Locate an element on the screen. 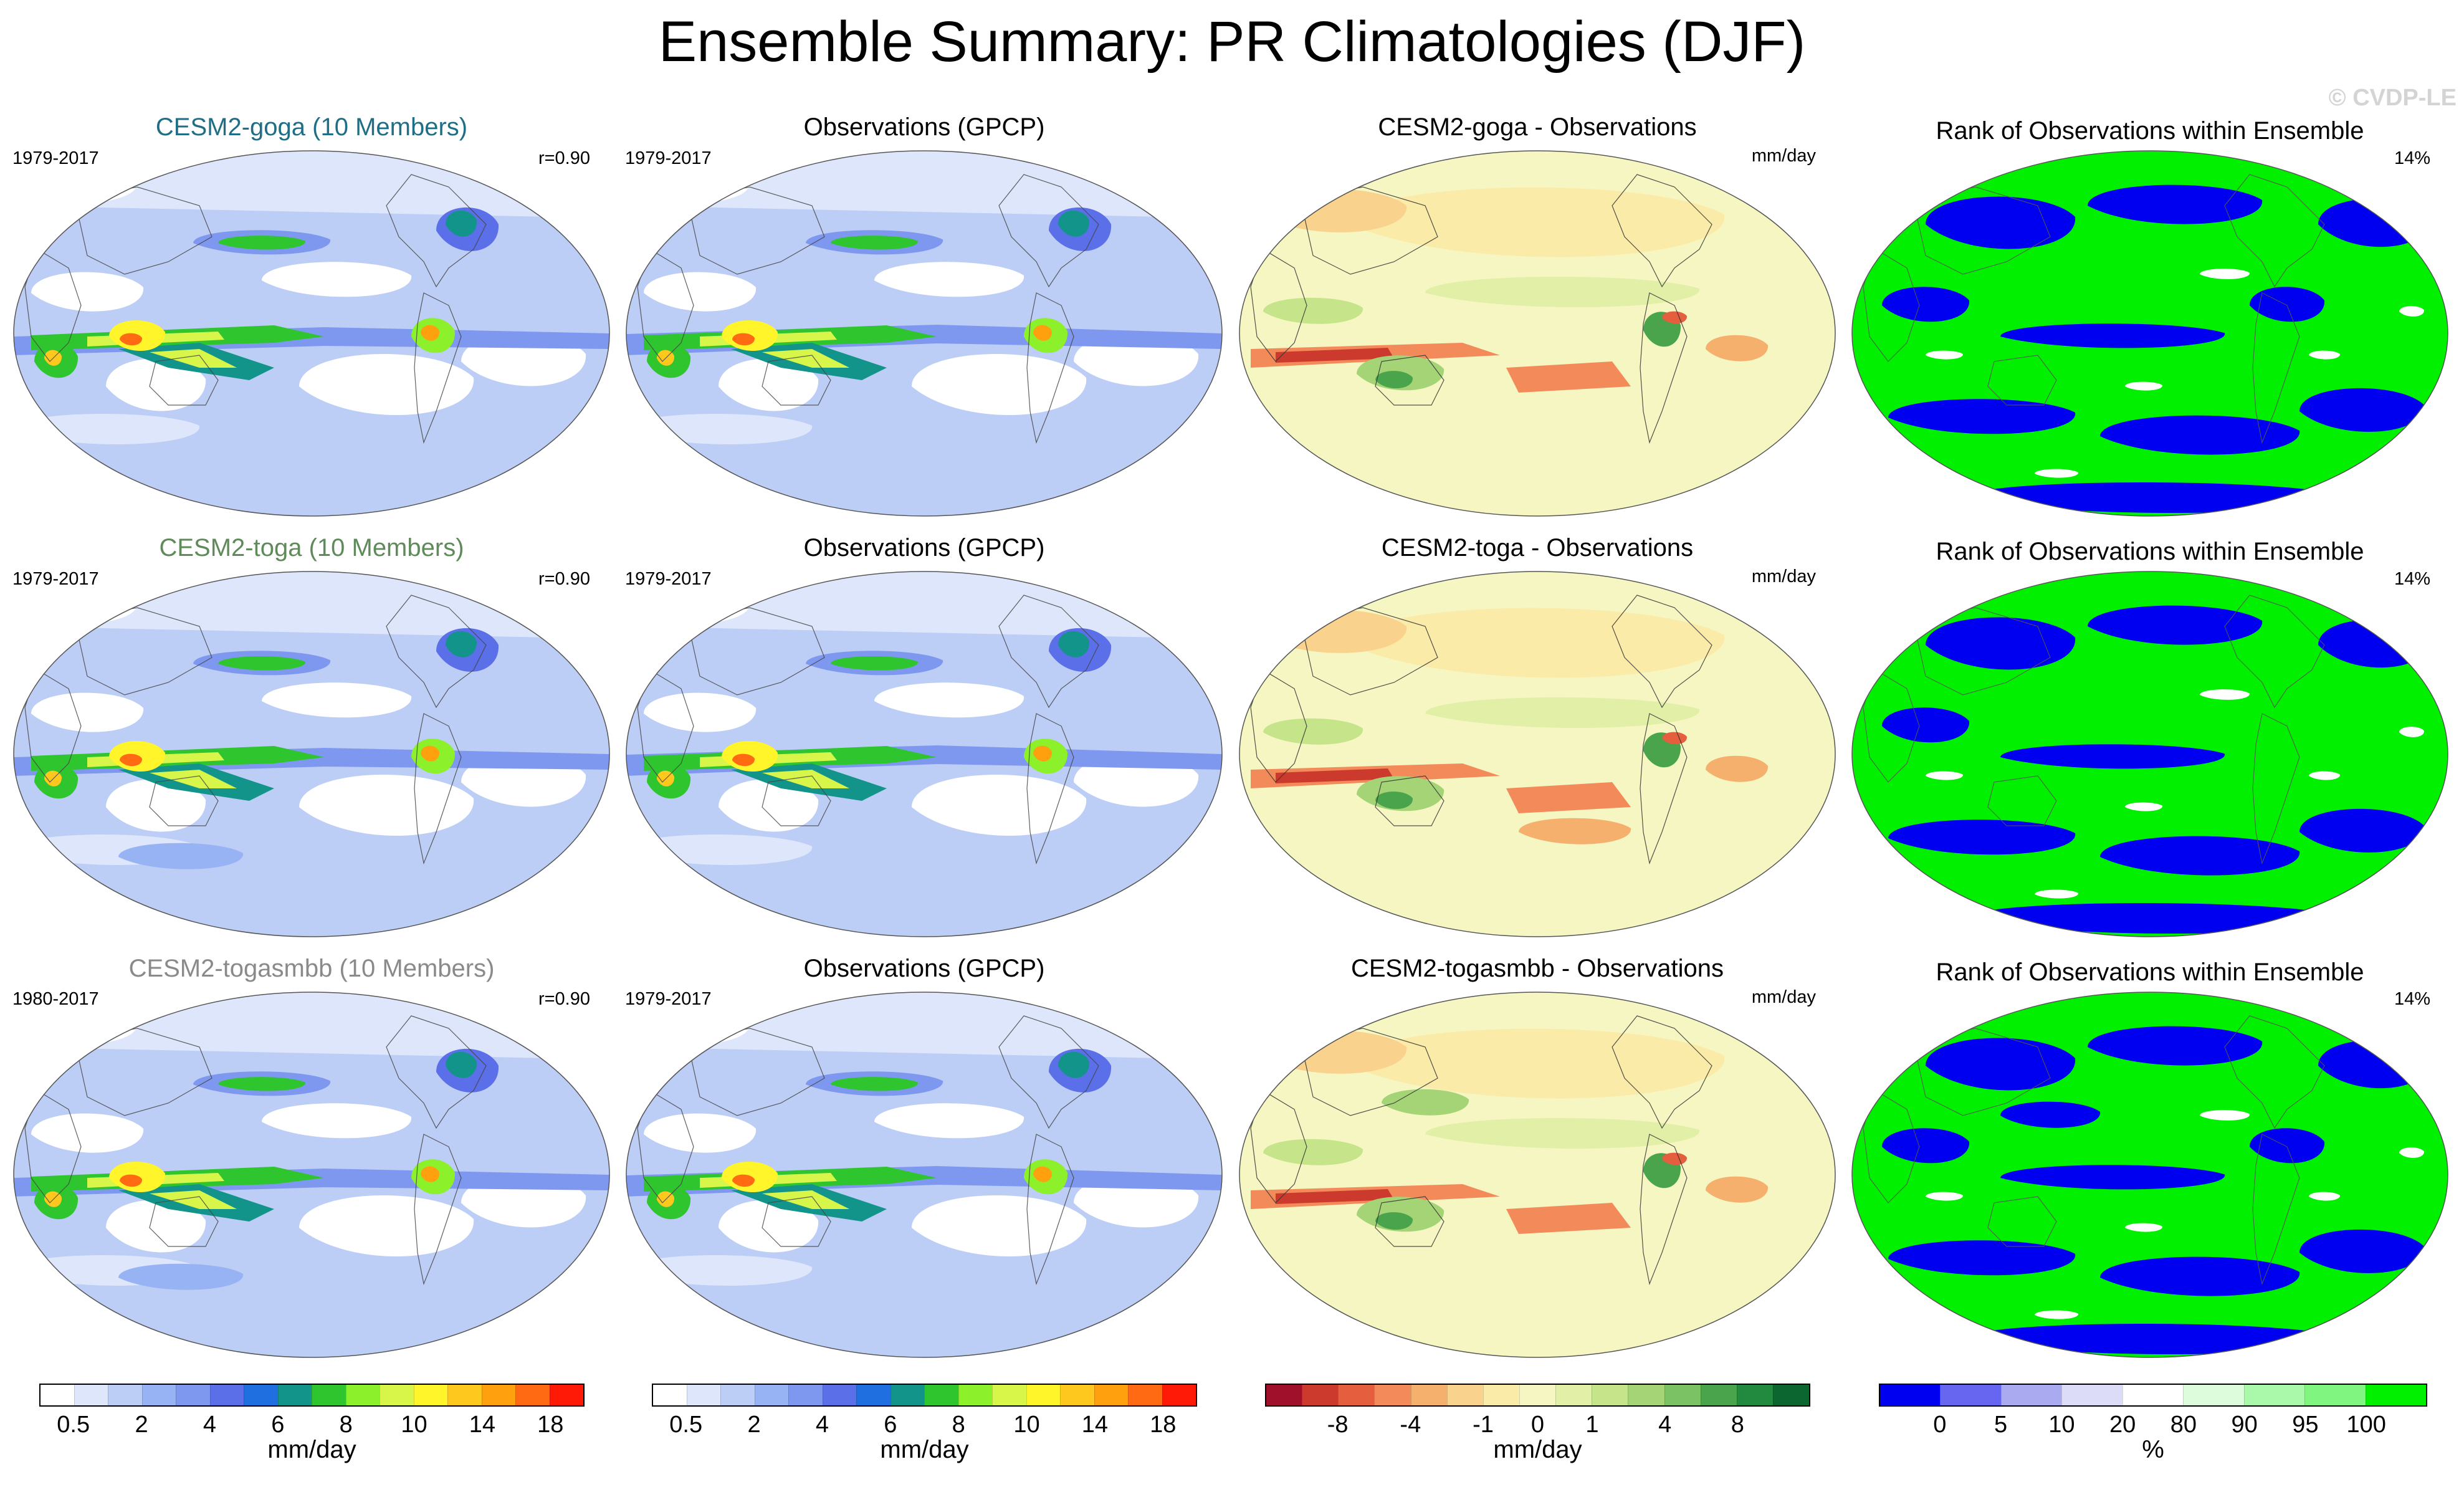 The width and height of the screenshot is (2464, 1487). colorbar-tick-label: -4 is located at coordinates (1411, 1425).